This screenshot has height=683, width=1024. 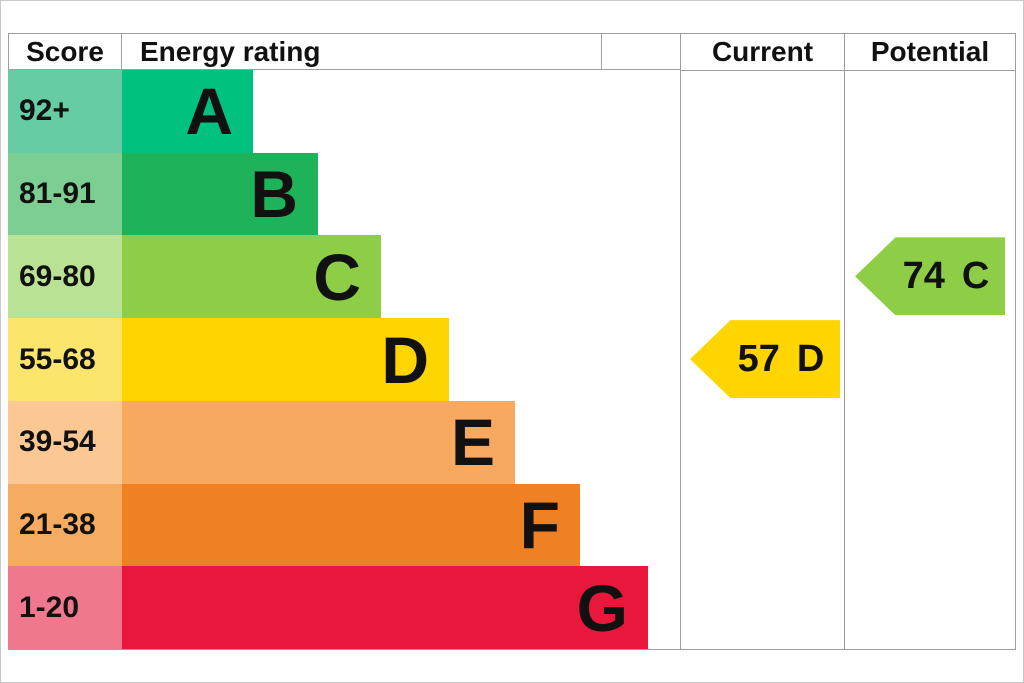 I want to click on chart-bottom-border, so click(x=344, y=649).